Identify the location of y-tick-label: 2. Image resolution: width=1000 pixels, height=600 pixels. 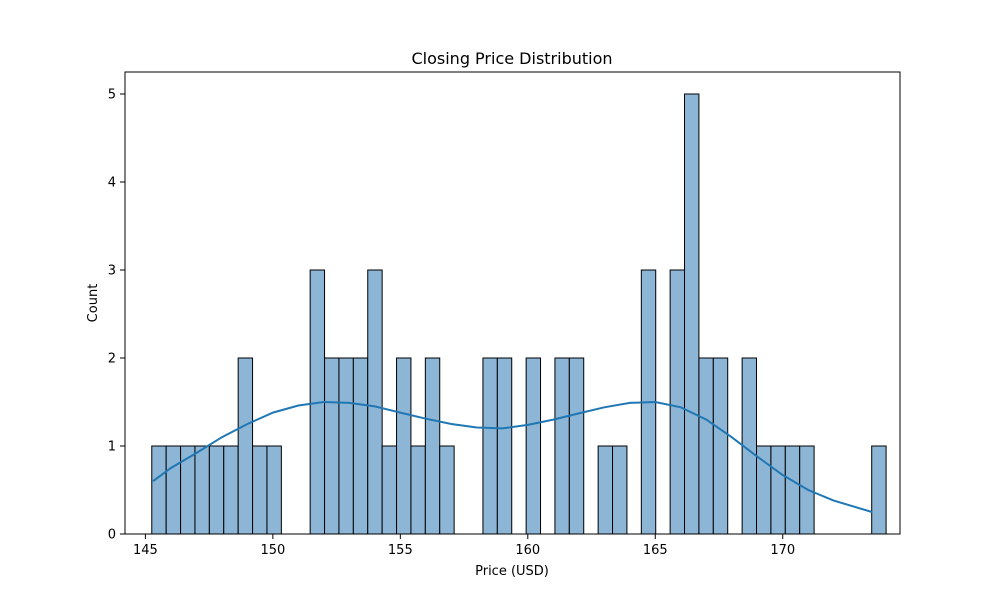
(112, 359).